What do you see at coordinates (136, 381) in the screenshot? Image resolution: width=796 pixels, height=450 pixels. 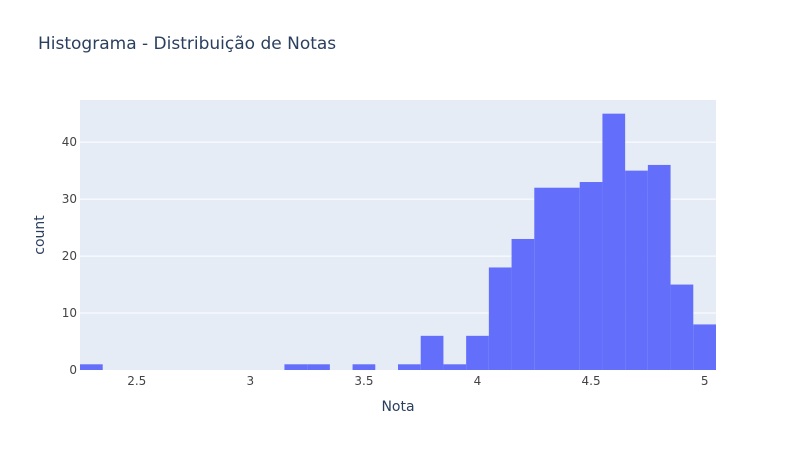 I see `x-tick-label: 2.5` at bounding box center [136, 381].